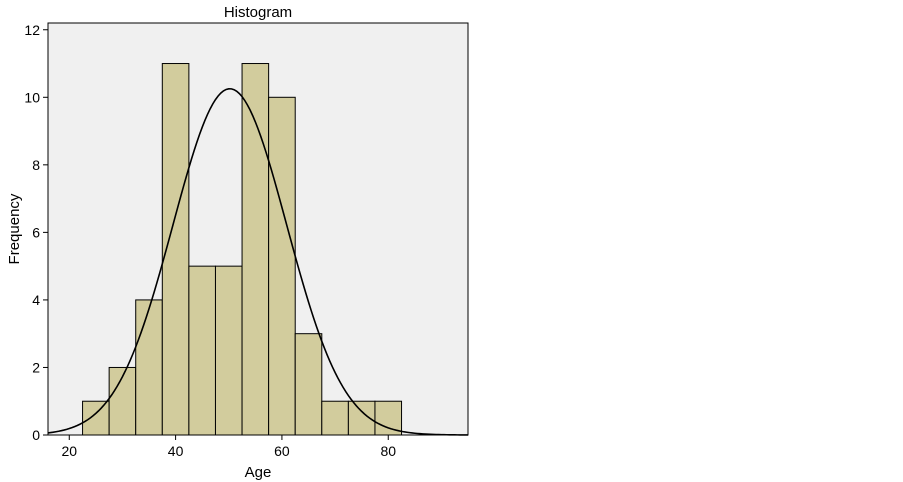 The height and width of the screenshot is (482, 903). I want to click on x-tick-label: 40, so click(176, 451).